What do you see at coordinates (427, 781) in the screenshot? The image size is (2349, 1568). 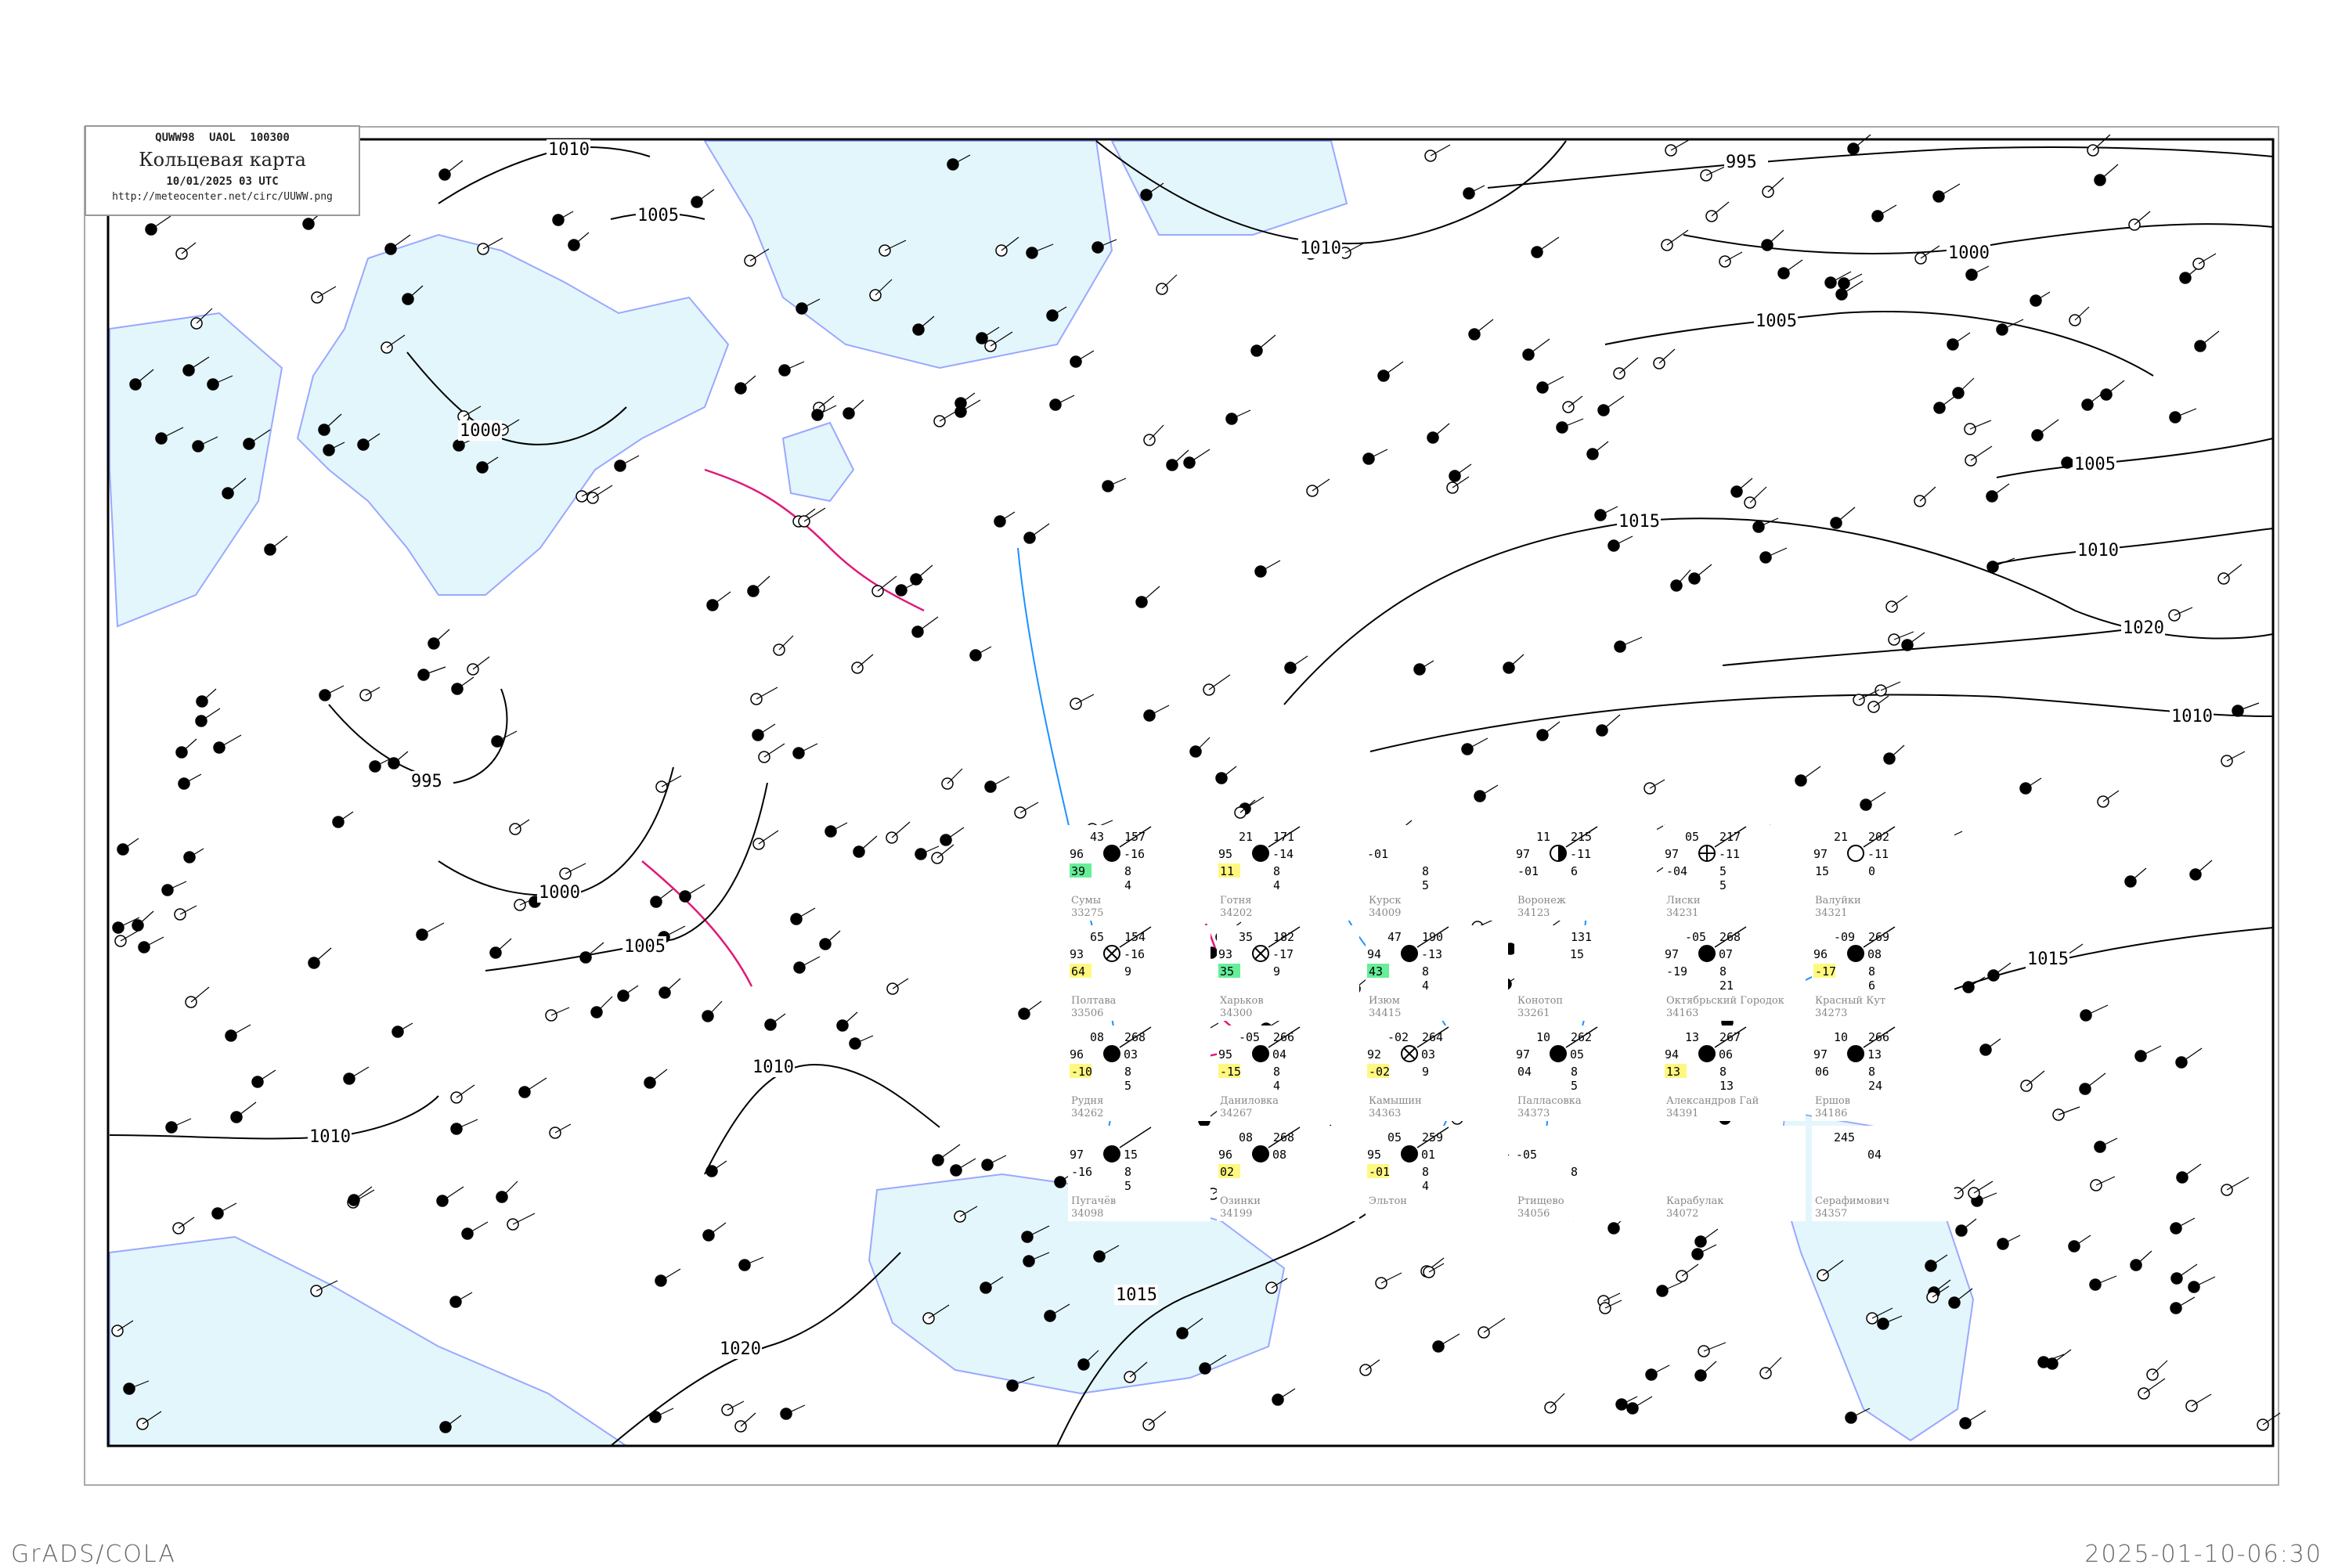 I see `isobar-label: 995` at bounding box center [427, 781].